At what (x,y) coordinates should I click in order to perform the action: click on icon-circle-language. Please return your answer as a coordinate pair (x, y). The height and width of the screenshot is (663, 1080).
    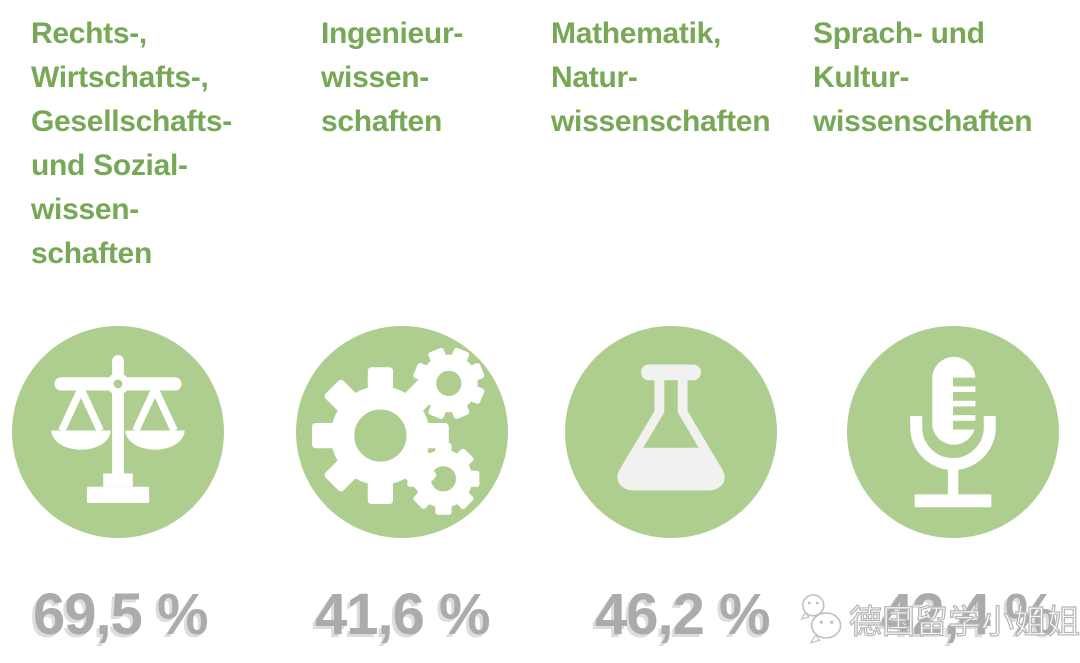
    Looking at the image, I should click on (953, 432).